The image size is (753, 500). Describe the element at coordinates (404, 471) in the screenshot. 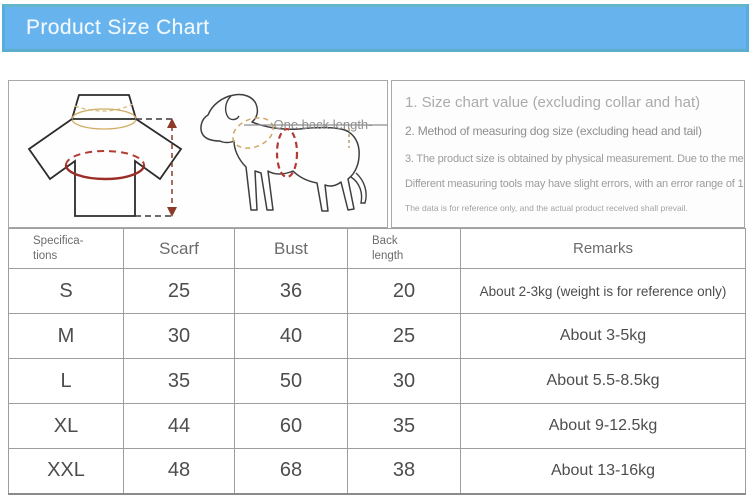

I see `back-cell: 38` at that location.